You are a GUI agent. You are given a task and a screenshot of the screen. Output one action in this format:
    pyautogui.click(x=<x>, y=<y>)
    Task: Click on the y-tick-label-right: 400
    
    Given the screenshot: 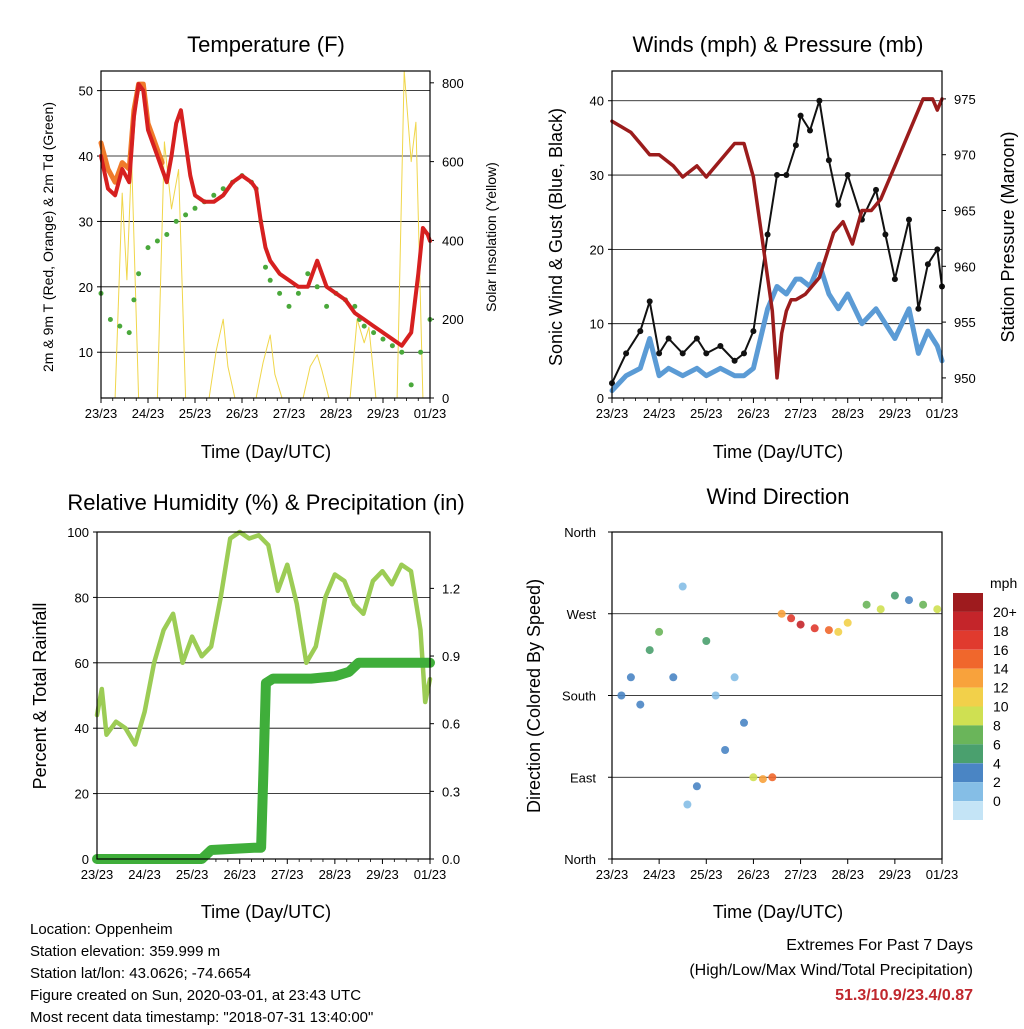 What is the action you would take?
    pyautogui.click(x=453, y=240)
    